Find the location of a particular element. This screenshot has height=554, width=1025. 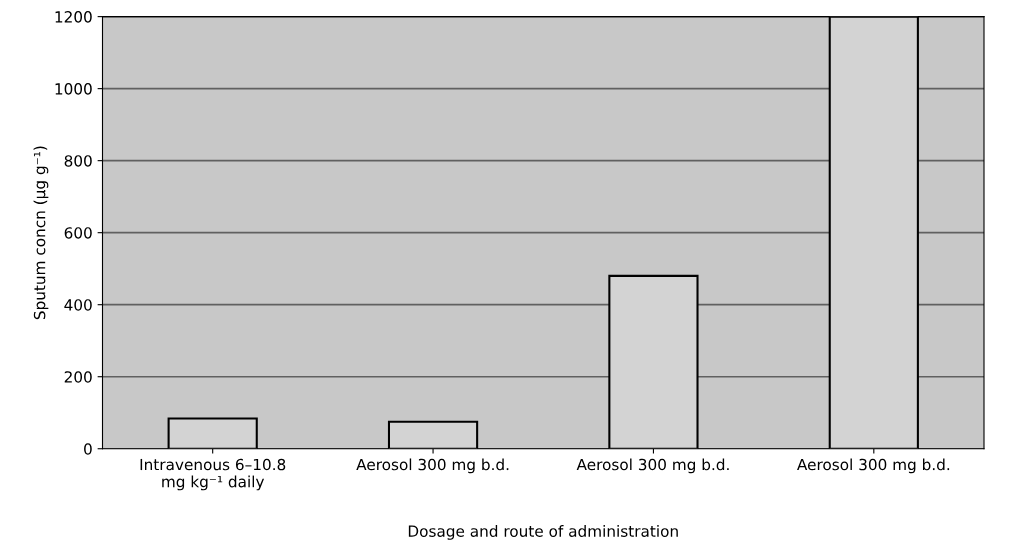

y-axis-title: Sputum concn (μg g⁻¹) is located at coordinates (41, 233).